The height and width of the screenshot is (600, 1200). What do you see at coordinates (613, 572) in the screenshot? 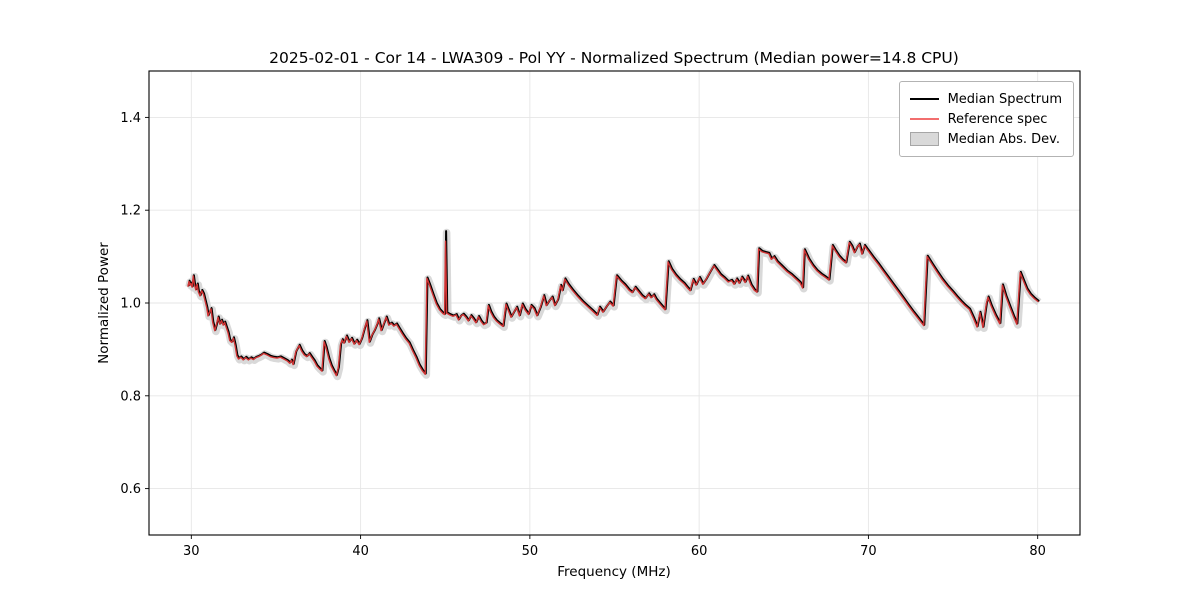
I see `x-axis-label: Frequency (MHz)` at bounding box center [613, 572].